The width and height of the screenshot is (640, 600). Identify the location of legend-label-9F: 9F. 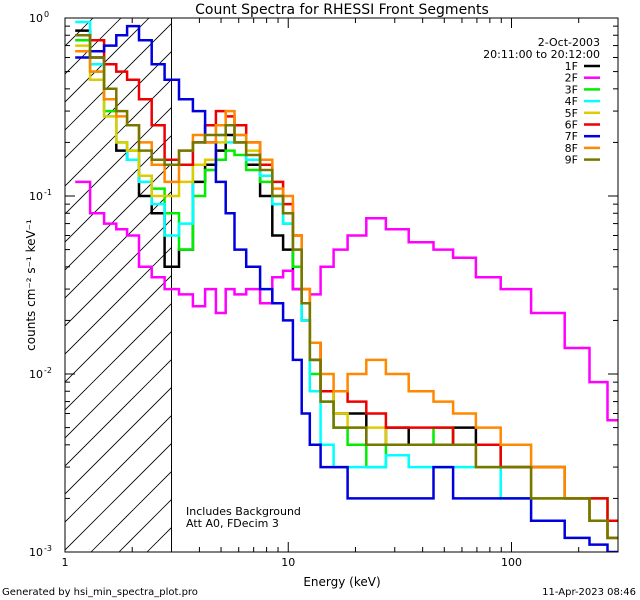
(571, 160).